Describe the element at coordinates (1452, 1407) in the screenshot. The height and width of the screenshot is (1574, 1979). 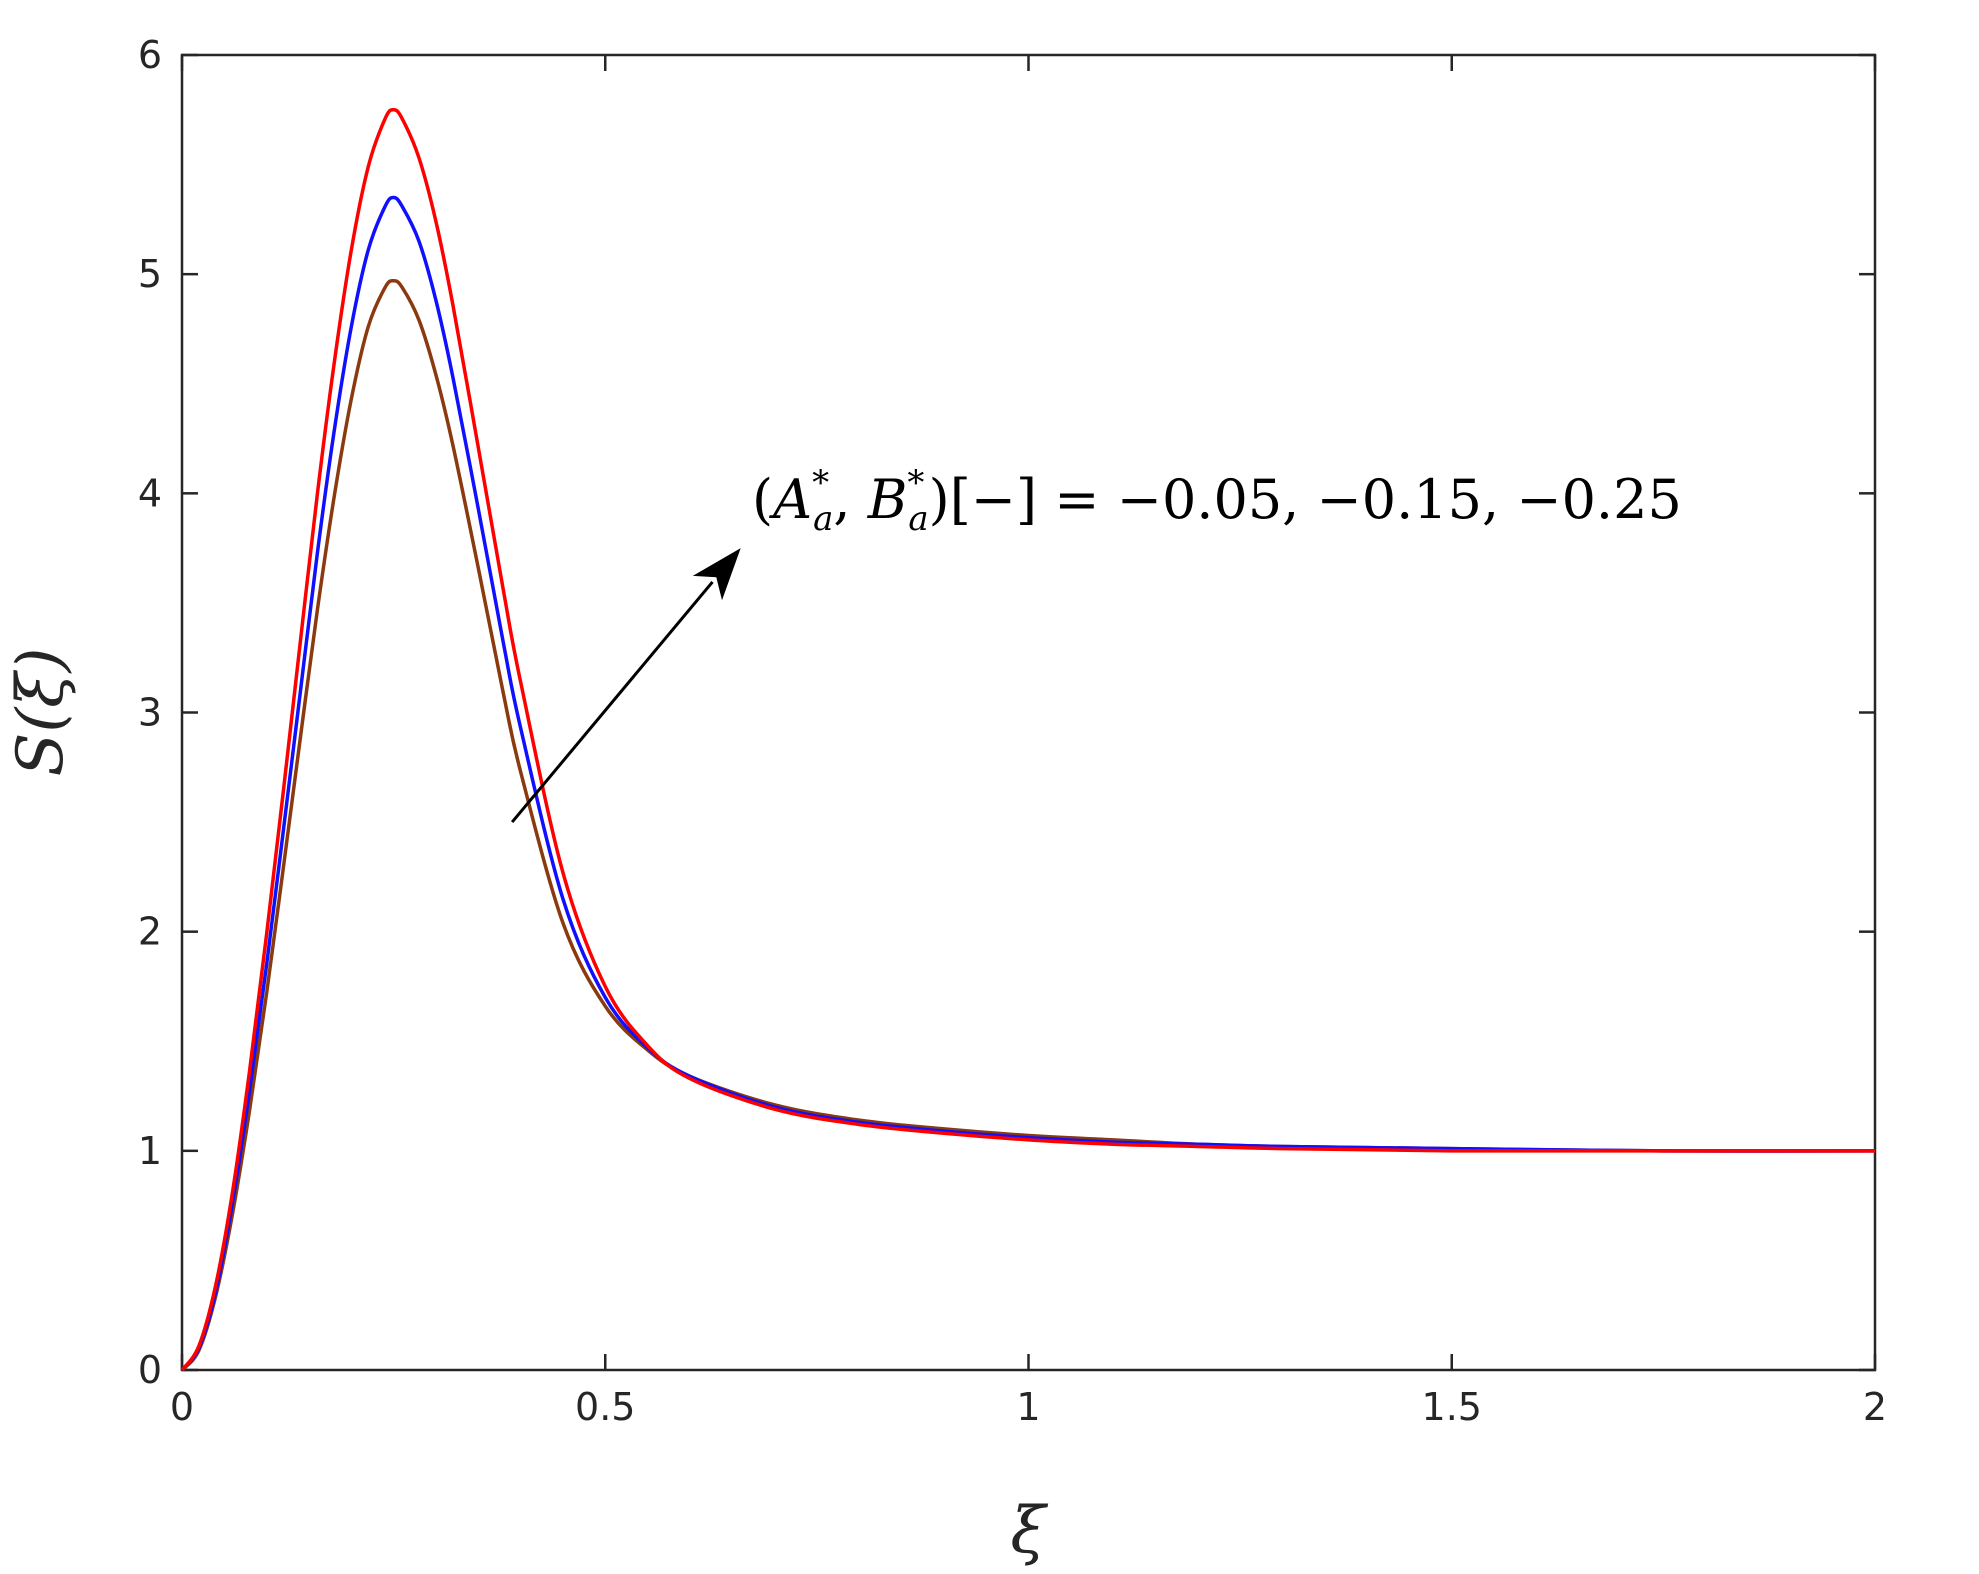
I see `x-tick-label: 1.5` at that location.